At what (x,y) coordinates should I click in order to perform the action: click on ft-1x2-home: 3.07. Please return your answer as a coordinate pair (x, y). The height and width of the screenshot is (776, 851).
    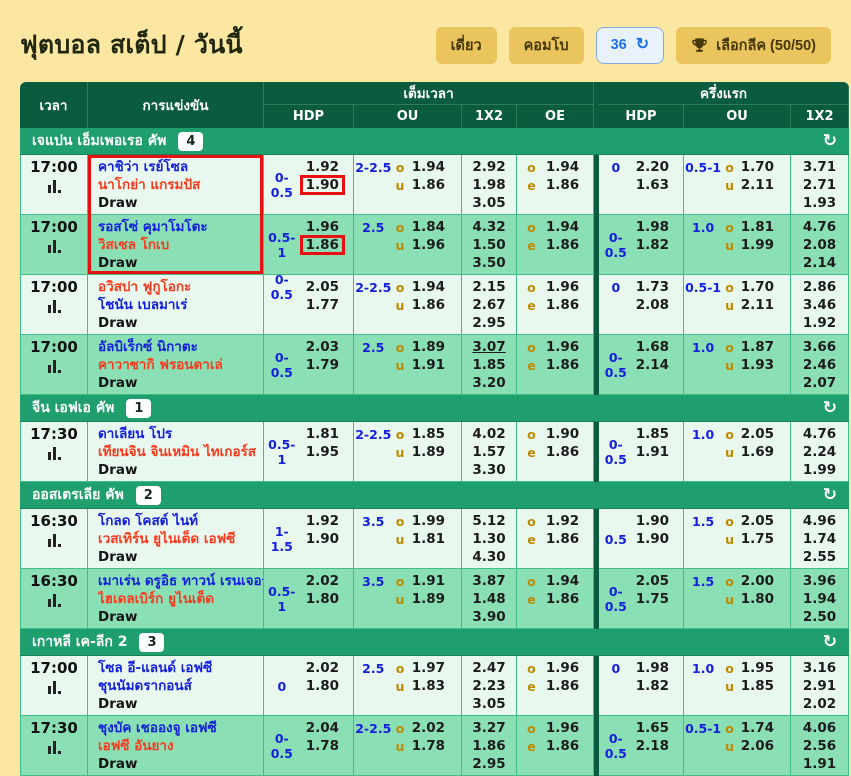
    Looking at the image, I should click on (489, 347).